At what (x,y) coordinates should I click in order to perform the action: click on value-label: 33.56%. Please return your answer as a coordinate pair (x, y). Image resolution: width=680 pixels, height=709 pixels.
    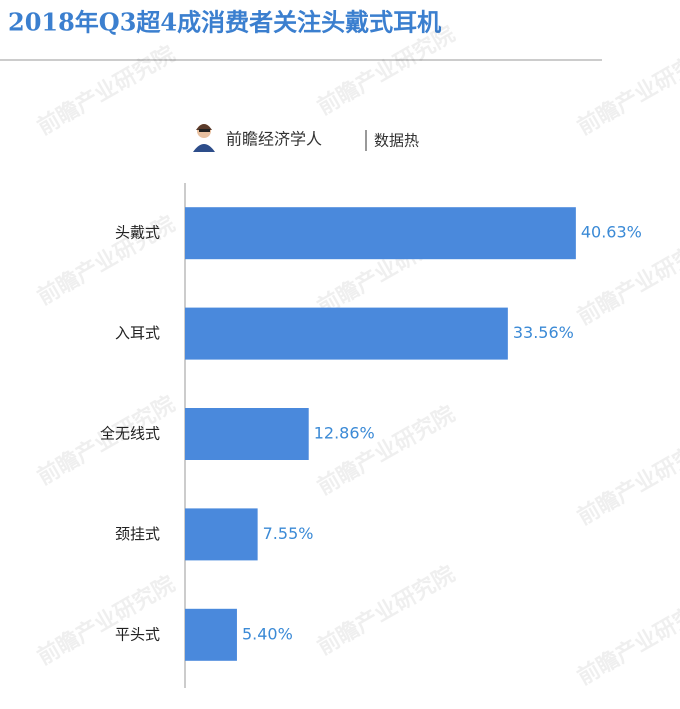
    Looking at the image, I should click on (543, 332).